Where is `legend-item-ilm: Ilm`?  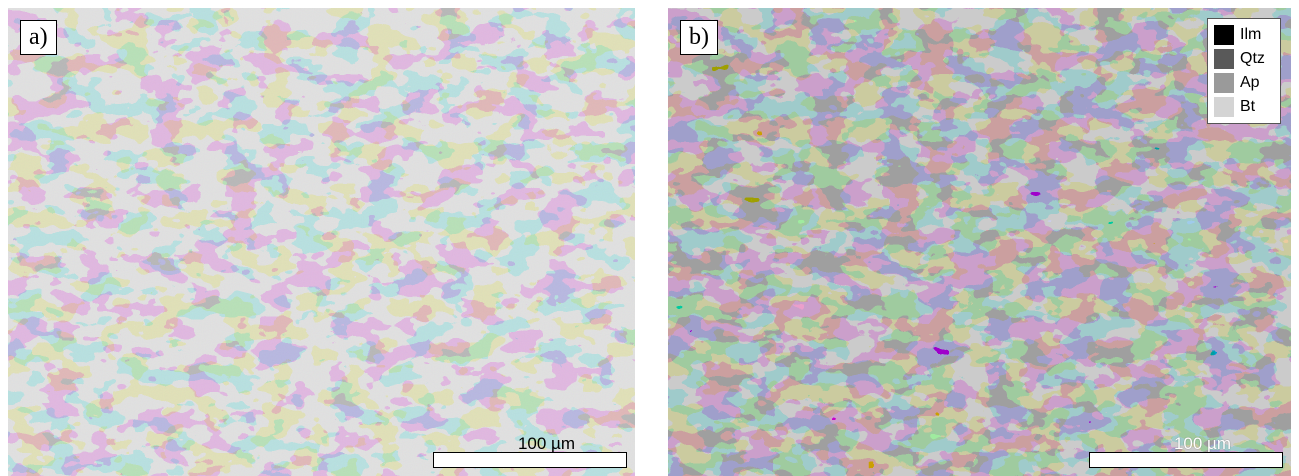
legend-item-ilm: Ilm is located at coordinates (1244, 35).